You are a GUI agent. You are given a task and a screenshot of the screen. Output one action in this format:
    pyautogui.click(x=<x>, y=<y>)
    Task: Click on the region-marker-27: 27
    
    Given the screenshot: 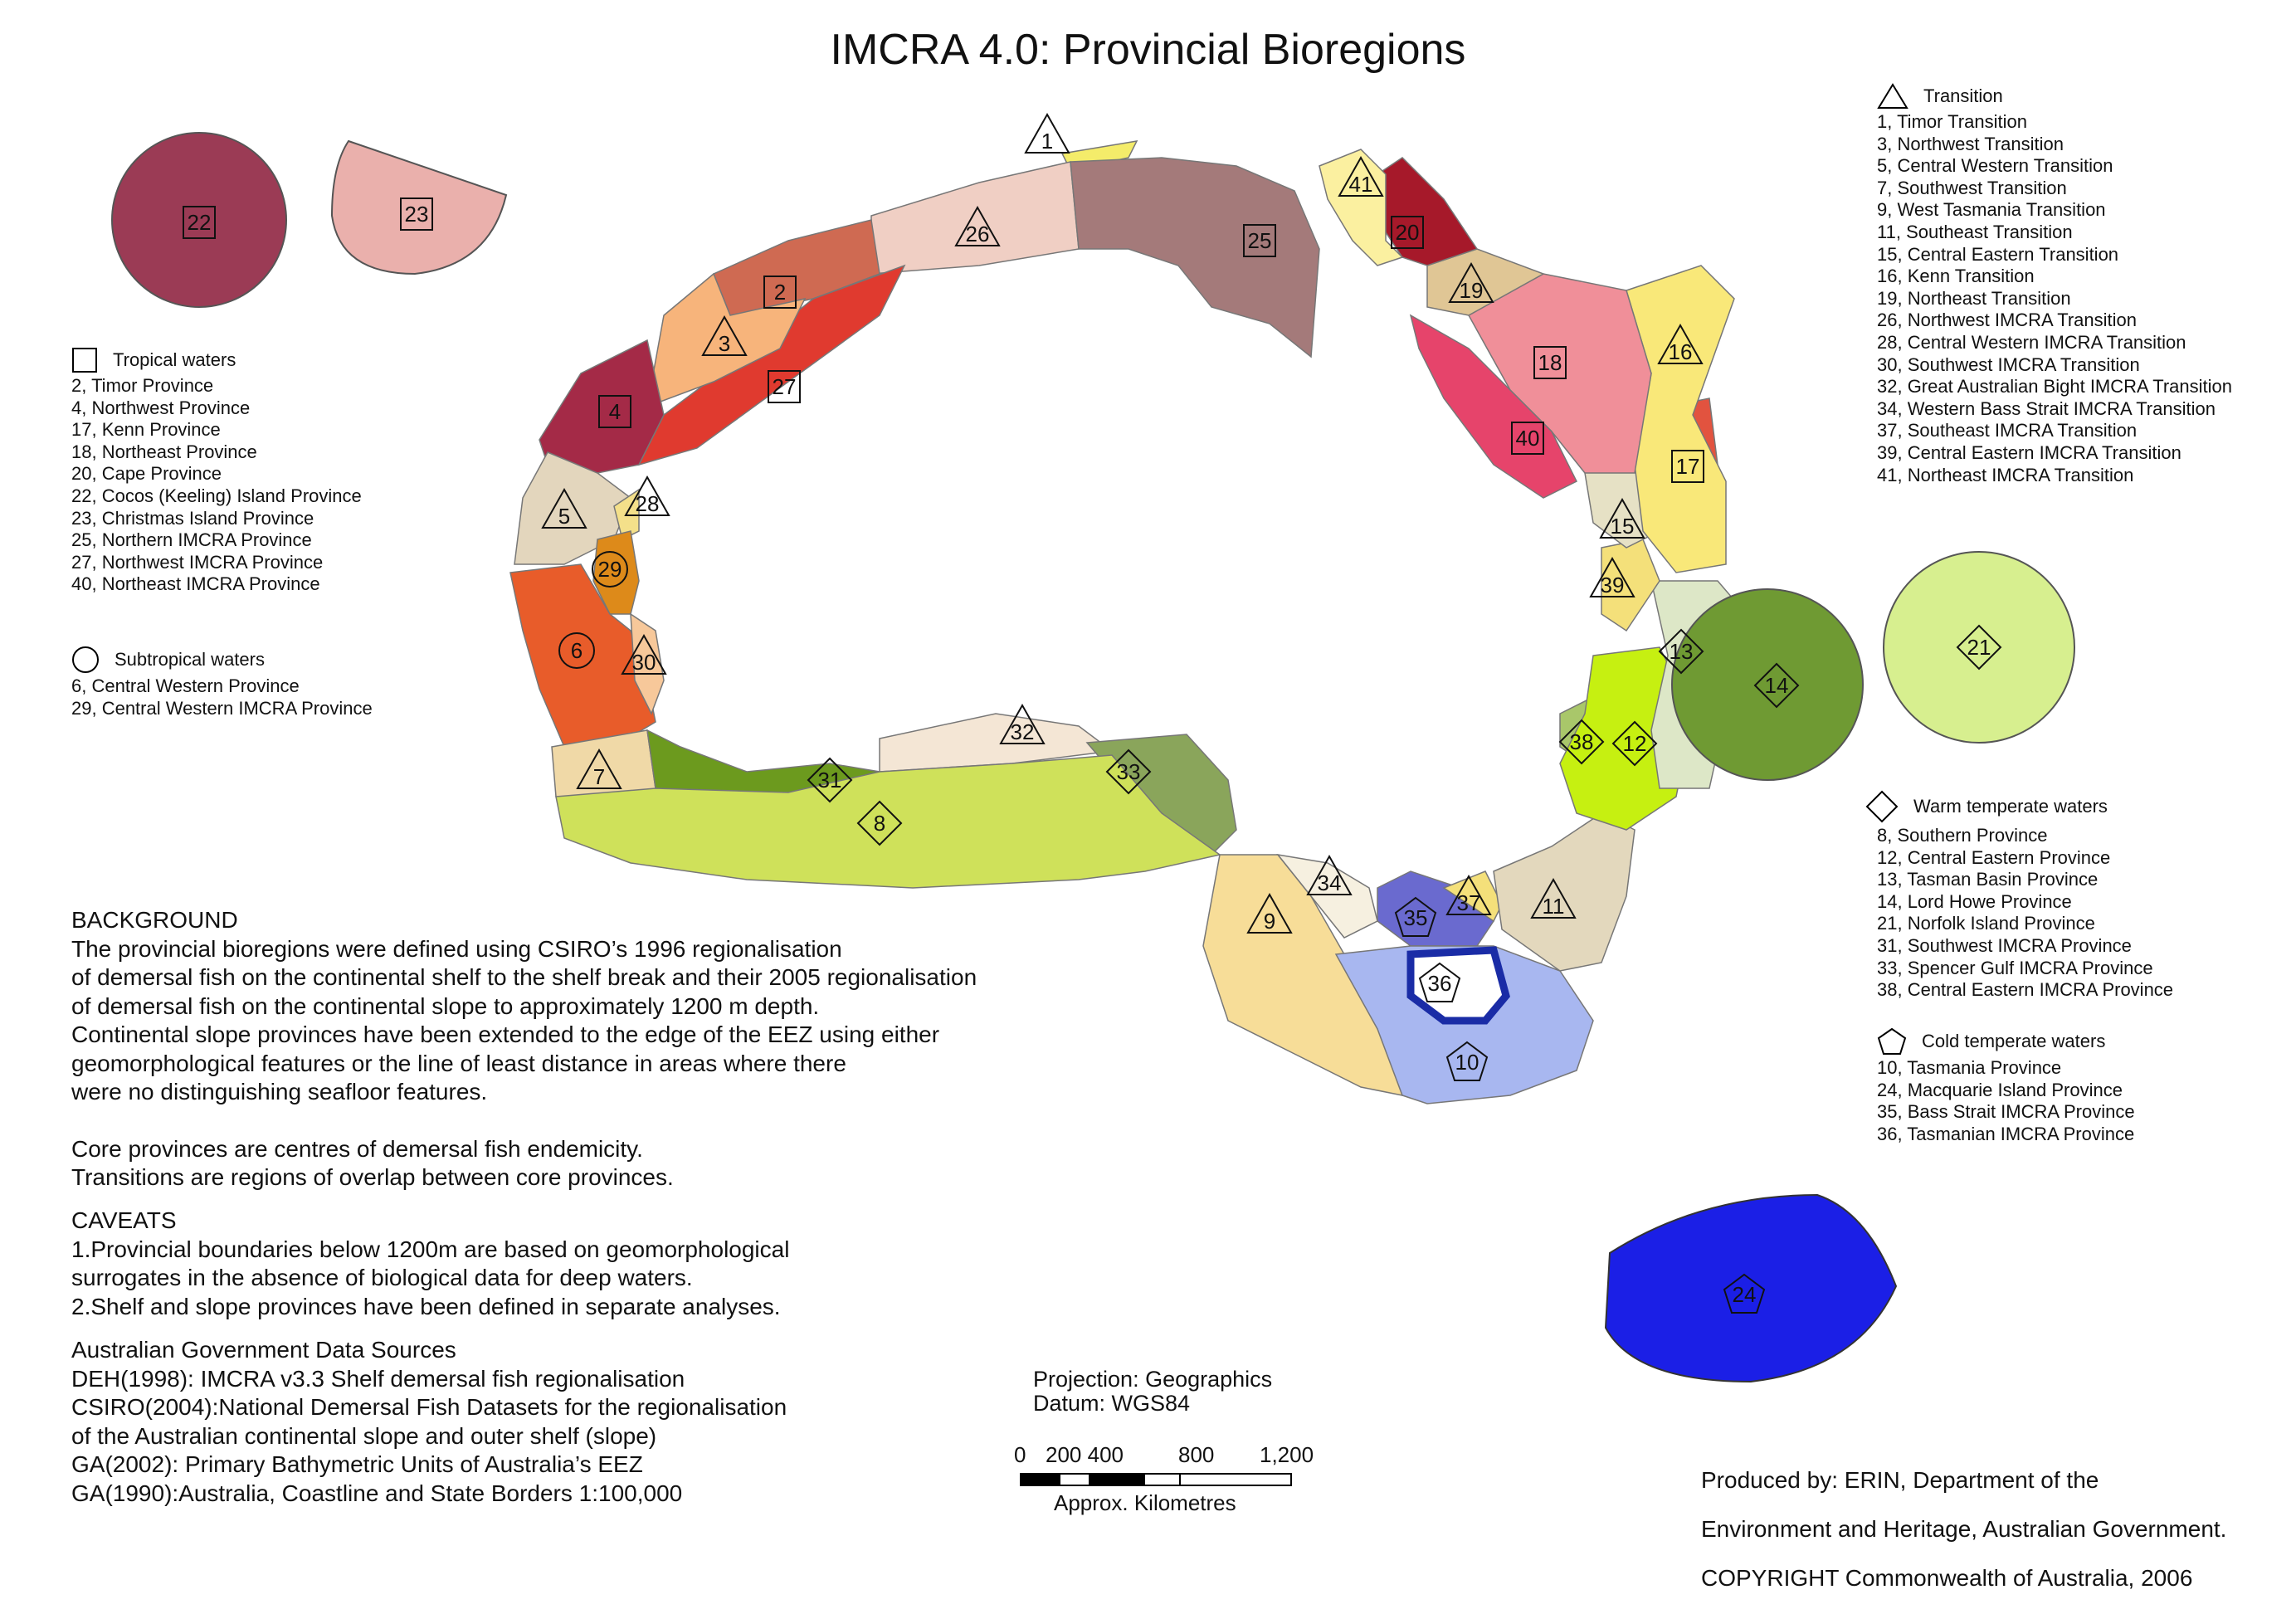 What is the action you would take?
    pyautogui.click(x=784, y=386)
    